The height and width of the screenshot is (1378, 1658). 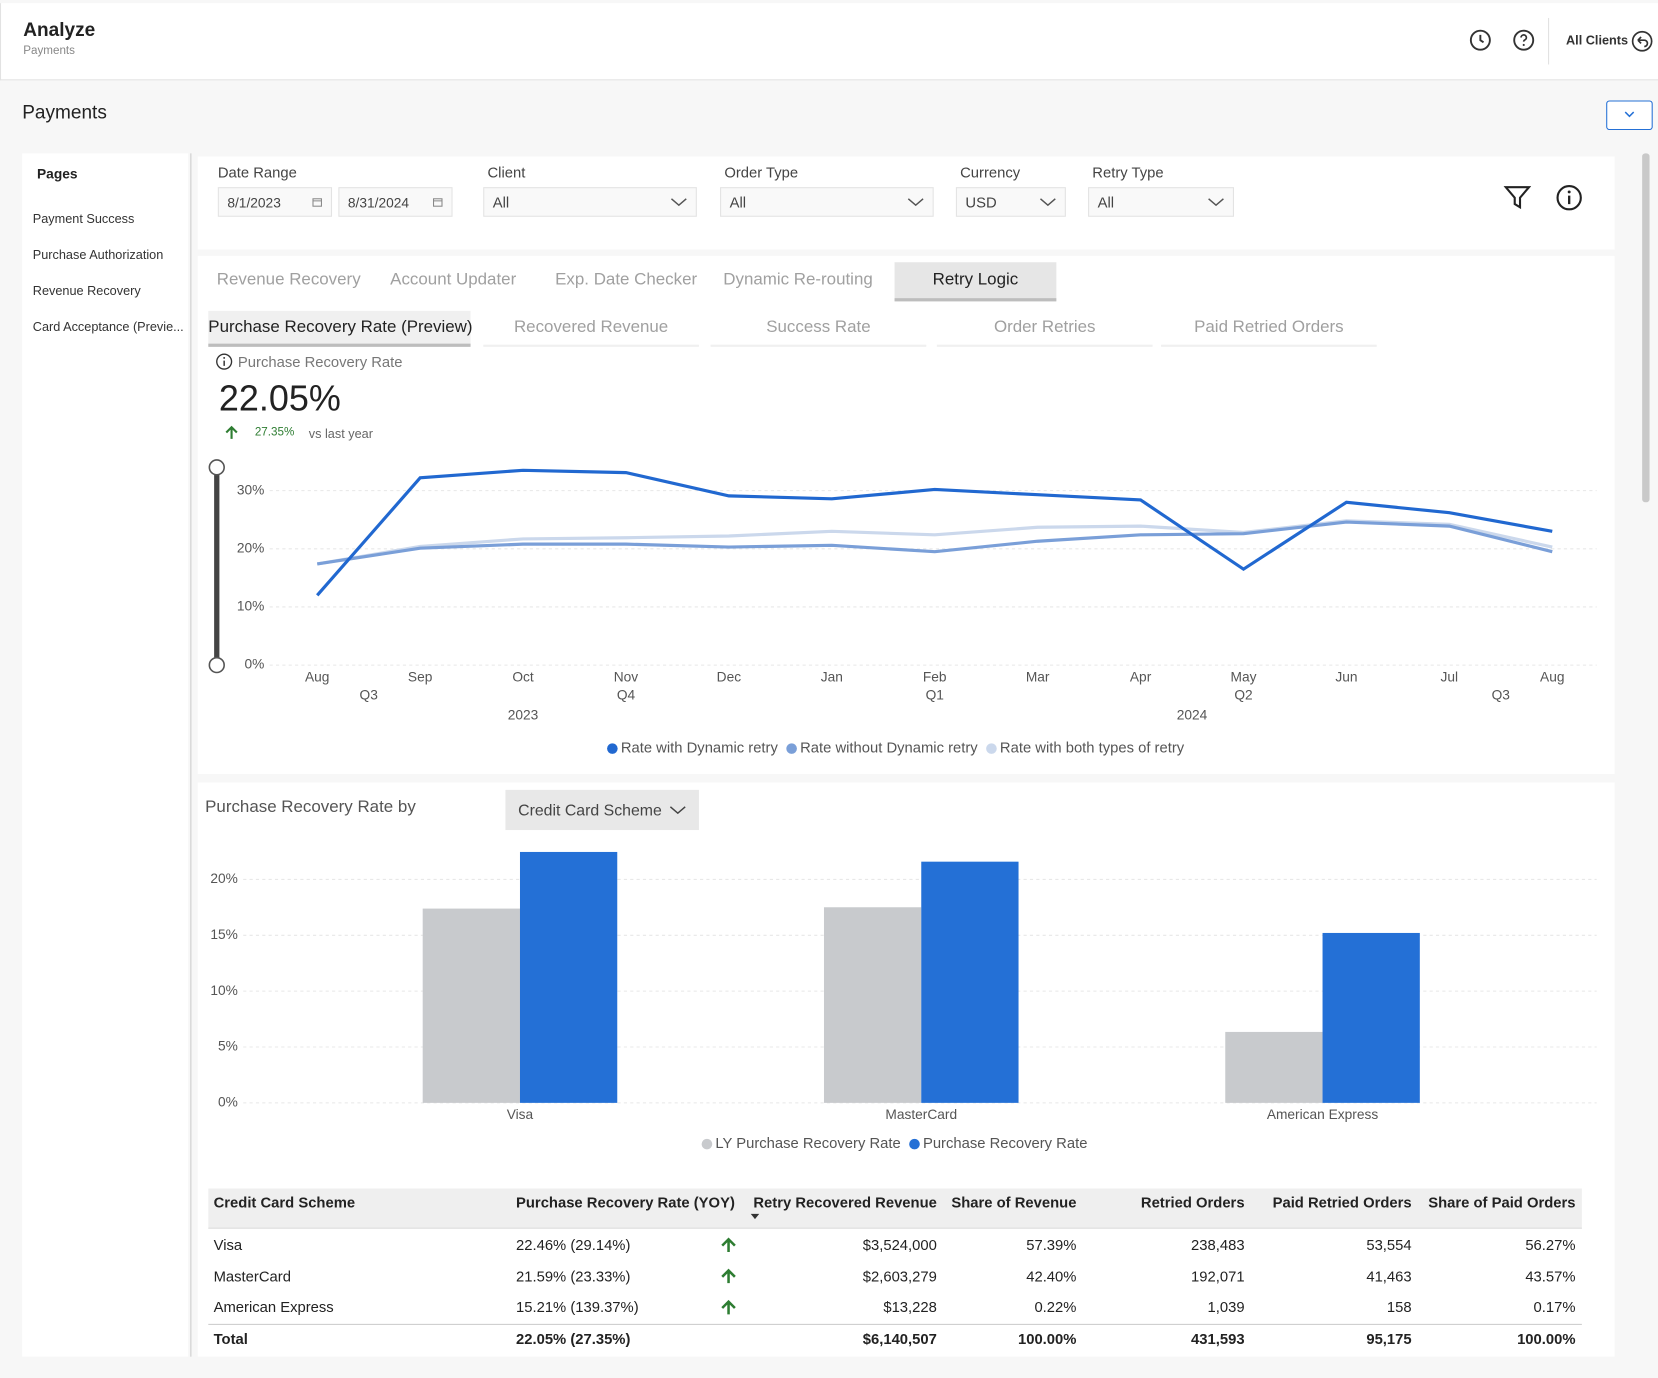 I want to click on dimension-select: Credit Card Scheme, so click(x=602, y=810).